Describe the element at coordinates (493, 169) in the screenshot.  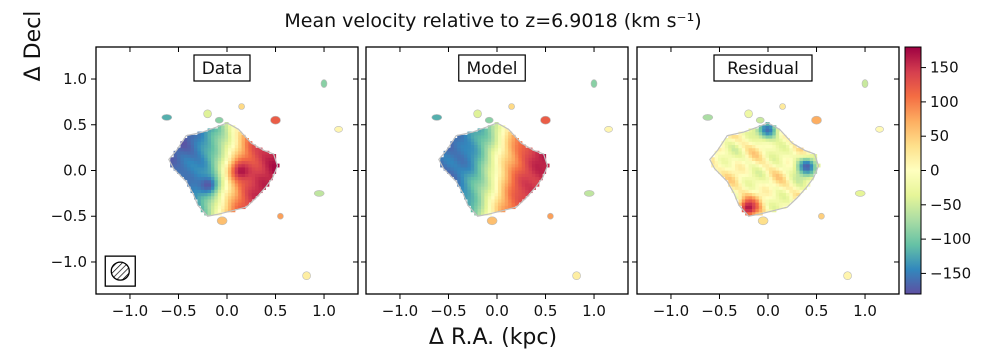
I see `emission-contour` at that location.